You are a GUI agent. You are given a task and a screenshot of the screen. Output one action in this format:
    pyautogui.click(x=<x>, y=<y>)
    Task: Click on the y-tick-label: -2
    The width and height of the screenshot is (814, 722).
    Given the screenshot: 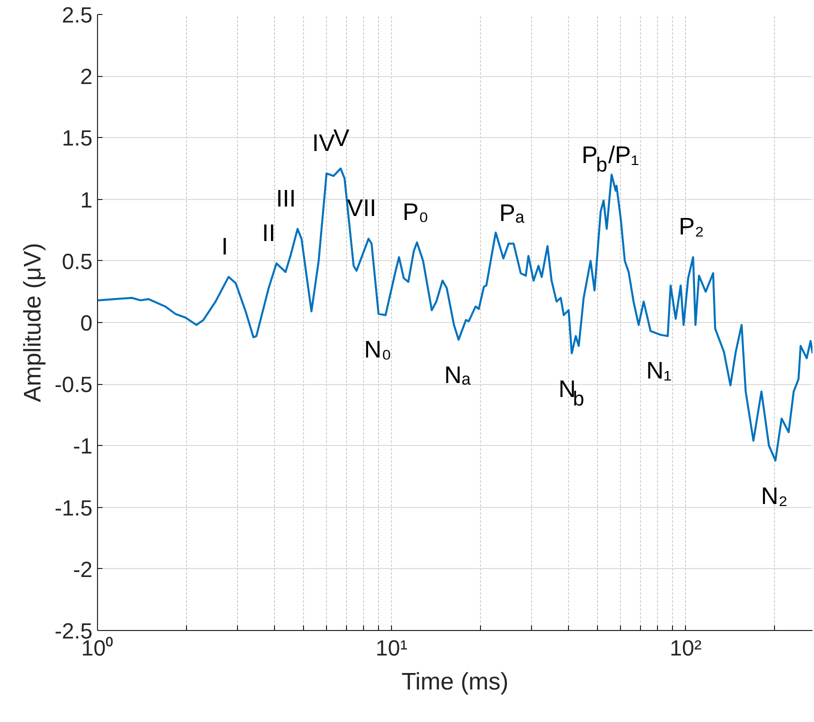 What is the action you would take?
    pyautogui.click(x=82, y=569)
    